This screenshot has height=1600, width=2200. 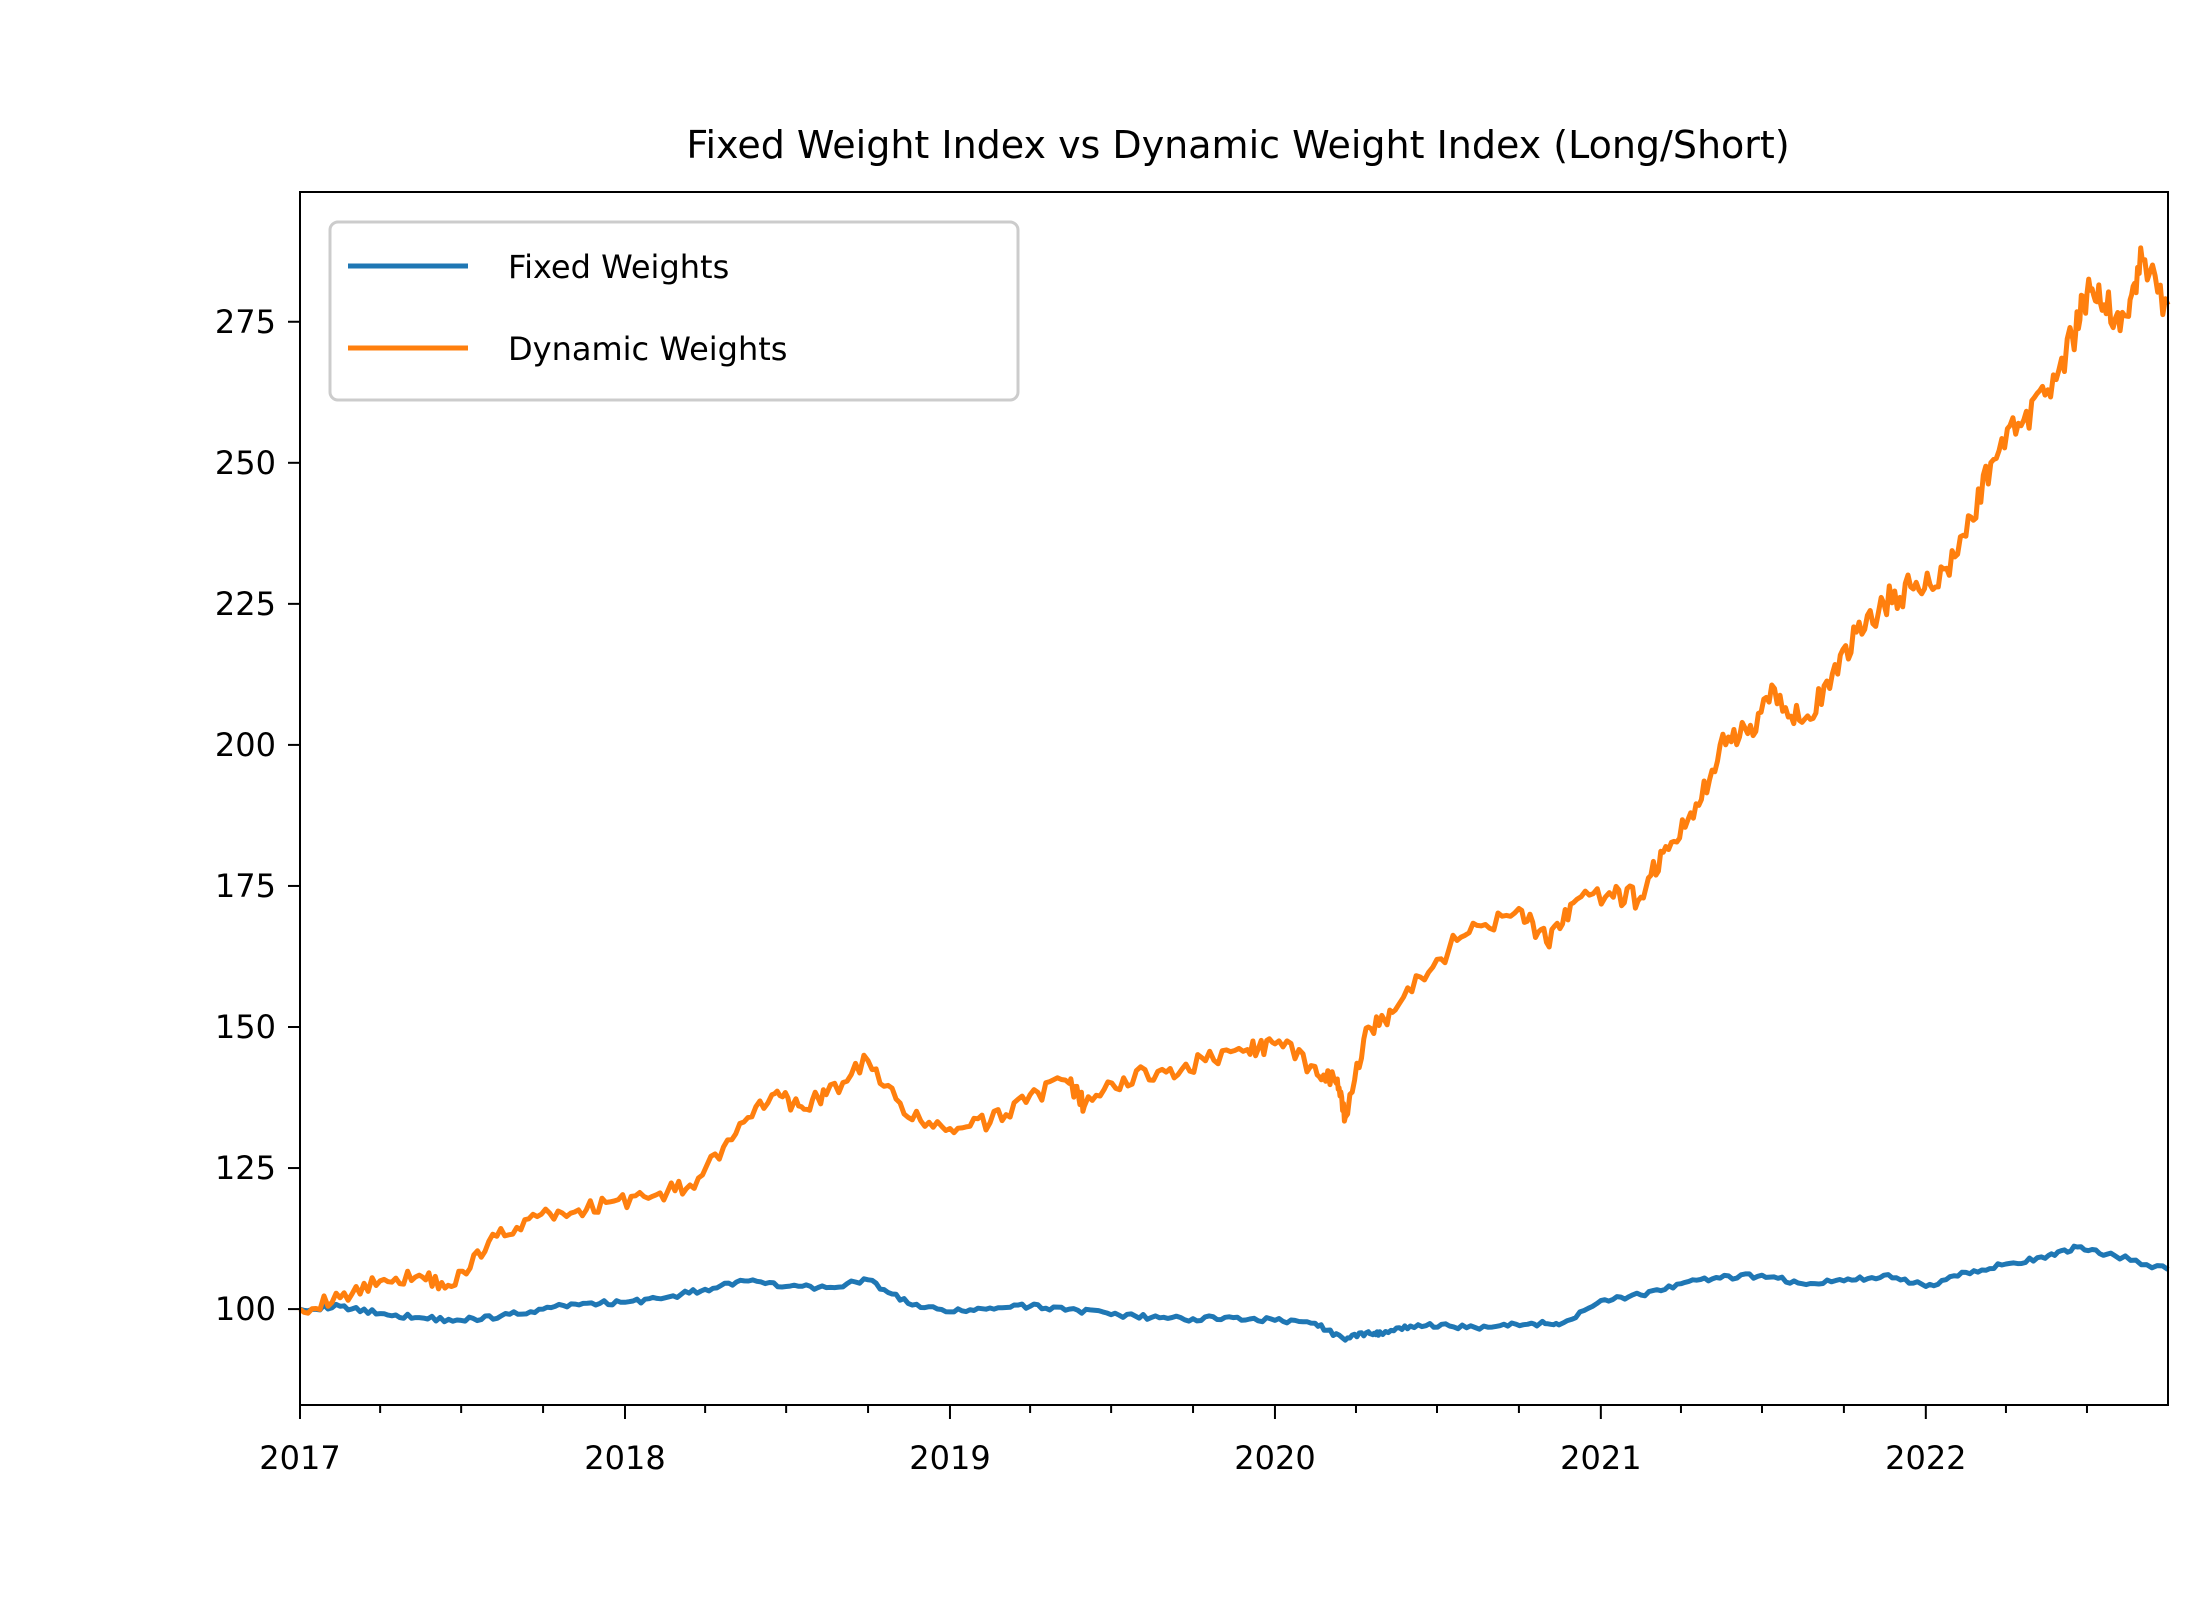 What do you see at coordinates (1234, 1293) in the screenshot?
I see `series-line-fixed-weights` at bounding box center [1234, 1293].